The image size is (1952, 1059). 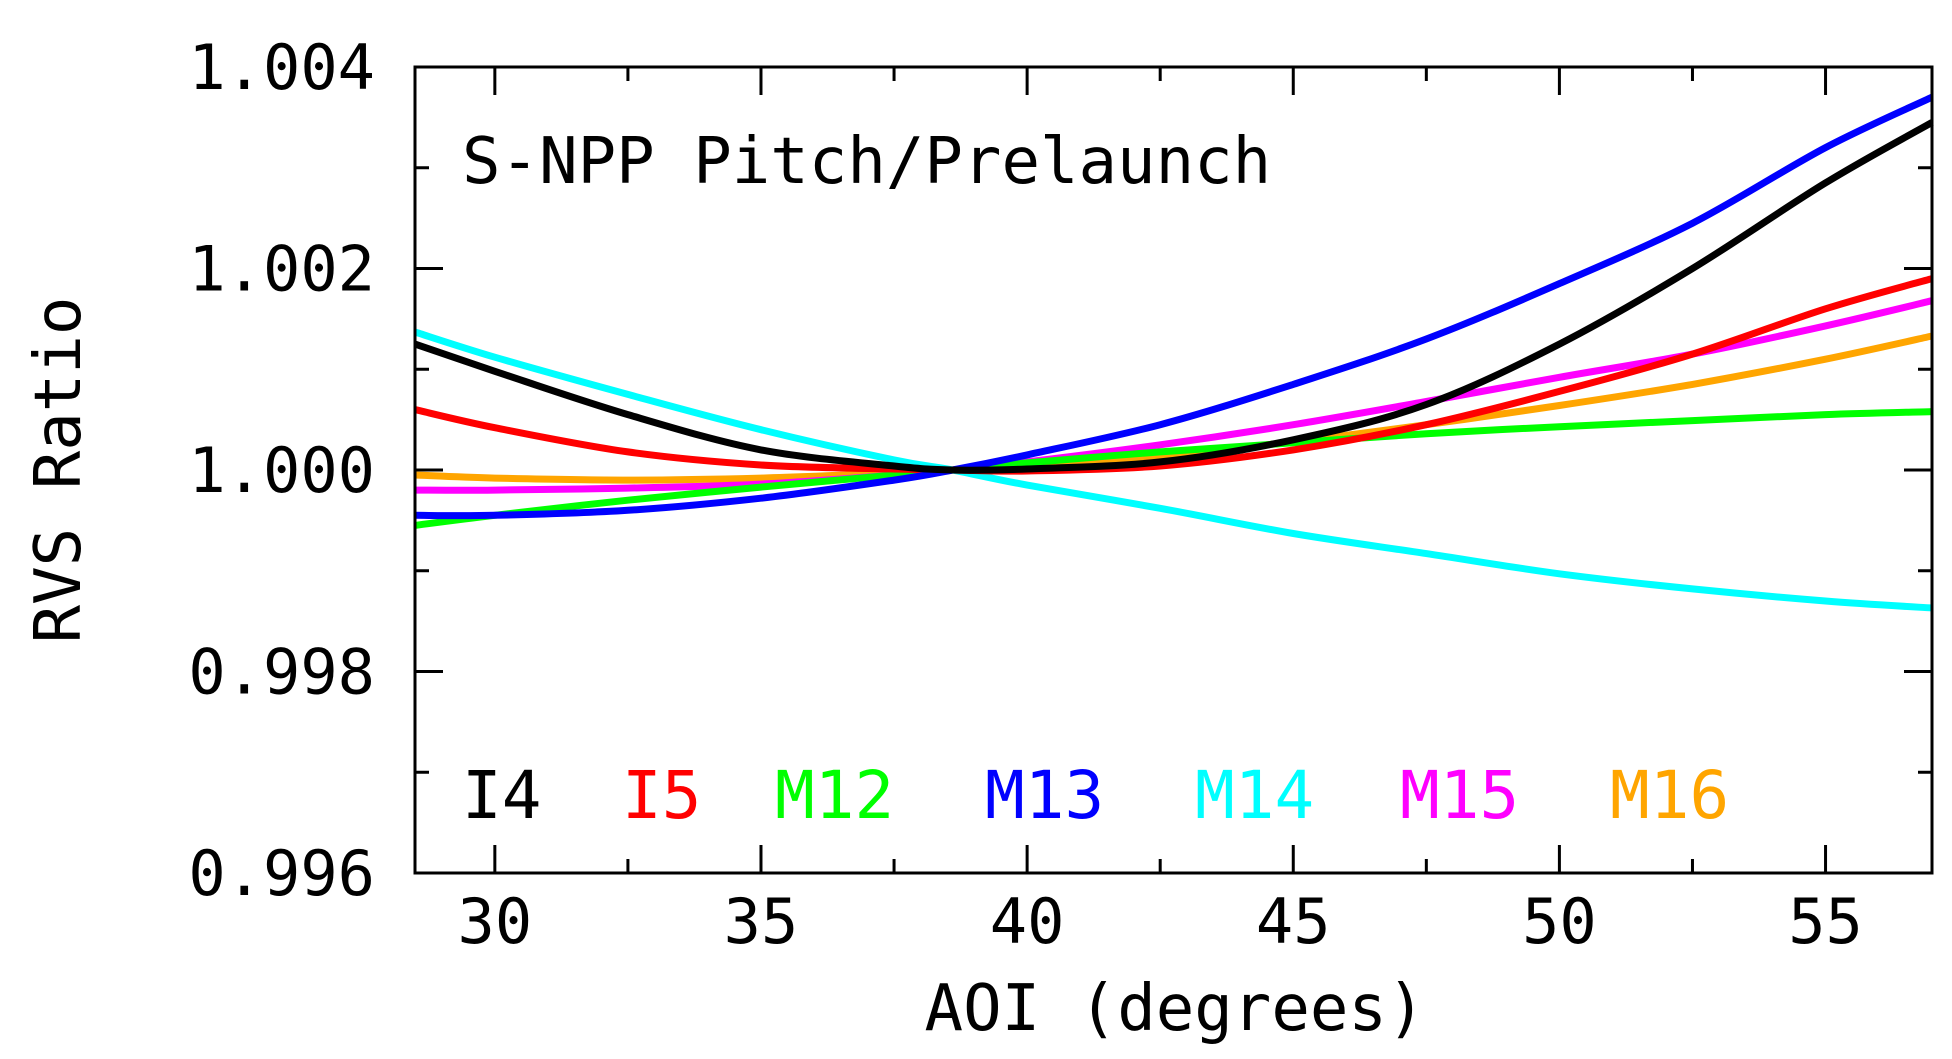 What do you see at coordinates (281, 873) in the screenshot?
I see `y-tick-label: 0.996` at bounding box center [281, 873].